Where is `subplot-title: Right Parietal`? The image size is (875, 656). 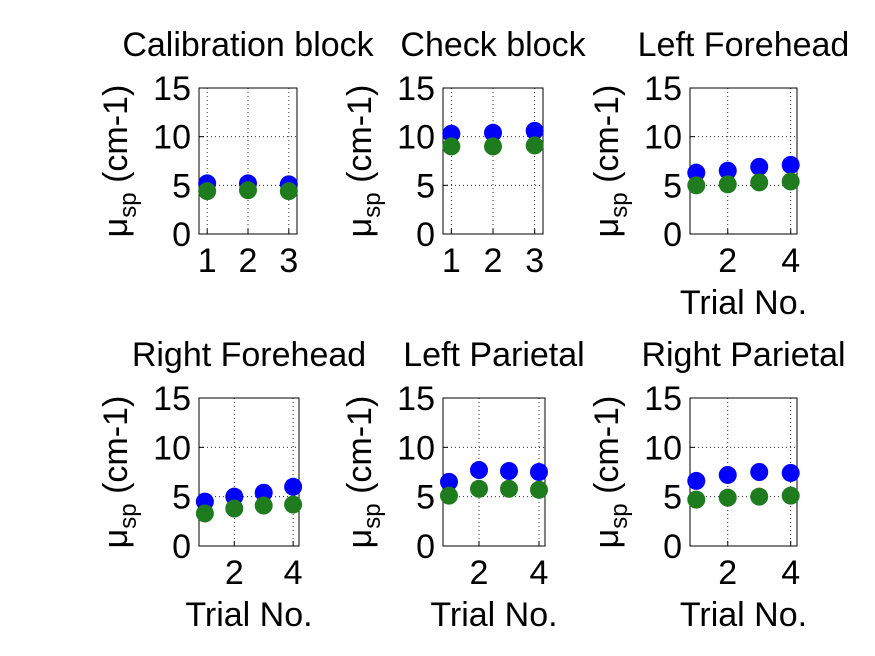
subplot-title: Right Parietal is located at coordinates (743, 355).